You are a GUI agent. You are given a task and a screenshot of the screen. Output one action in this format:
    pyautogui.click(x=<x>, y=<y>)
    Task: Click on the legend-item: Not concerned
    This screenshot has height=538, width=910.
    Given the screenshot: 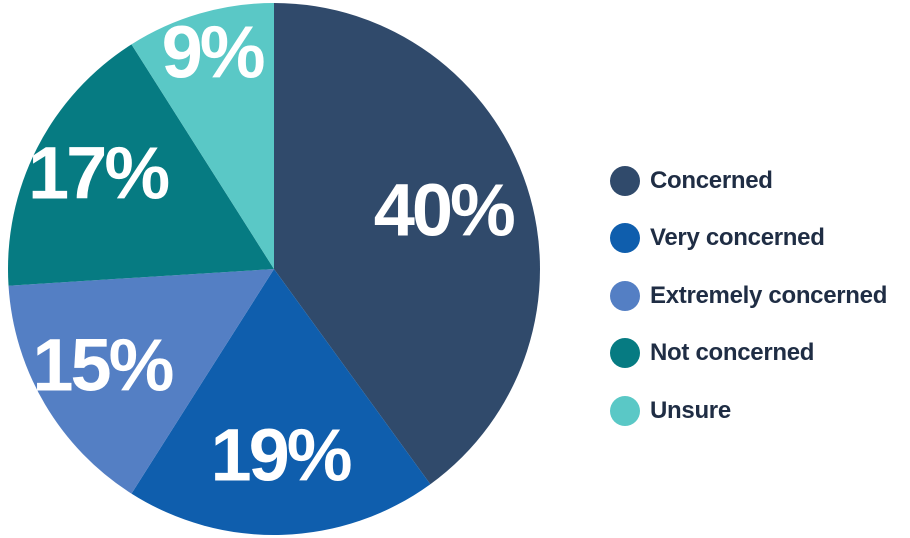 What is the action you would take?
    pyautogui.click(x=748, y=354)
    